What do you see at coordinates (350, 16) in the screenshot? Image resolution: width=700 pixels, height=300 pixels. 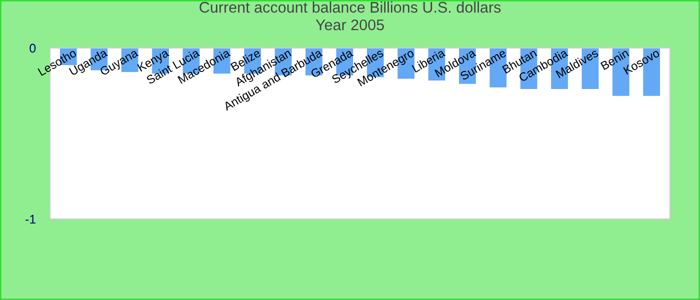 I see `chart-title: Current account balance Billions U.S. dollars Year 2005` at bounding box center [350, 16].